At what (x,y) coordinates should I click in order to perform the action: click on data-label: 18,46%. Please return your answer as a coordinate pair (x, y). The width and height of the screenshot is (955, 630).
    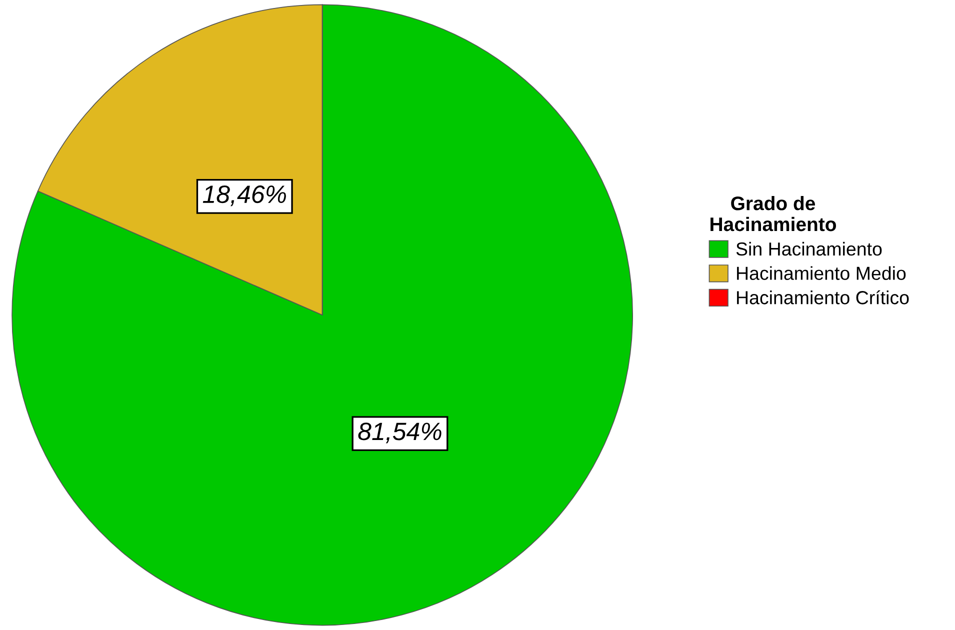
    Looking at the image, I should click on (244, 195).